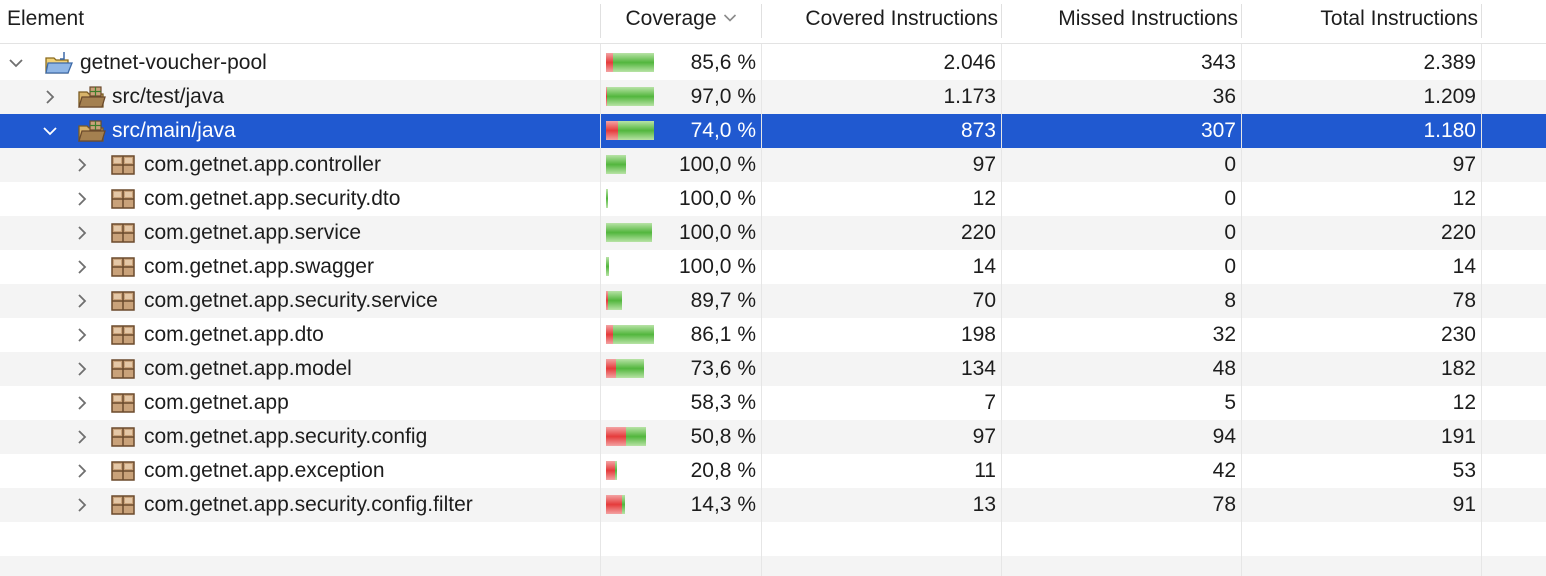 This screenshot has height=576, width=1546. I want to click on table-row: com.getnet.app 58,3 % 7 5 12, so click(773, 403).